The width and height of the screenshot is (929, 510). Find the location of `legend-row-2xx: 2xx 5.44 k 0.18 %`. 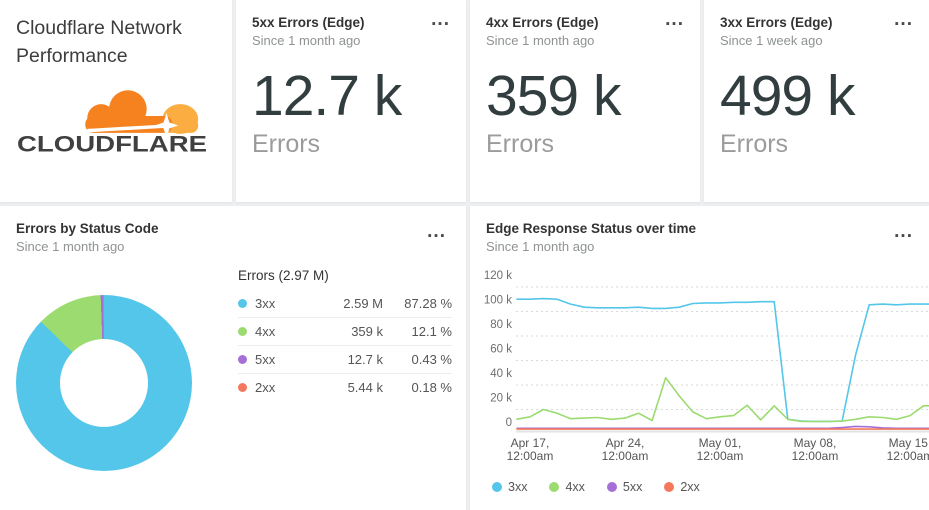

legend-row-2xx: 2xx 5.44 k 0.18 % is located at coordinates (345, 387).